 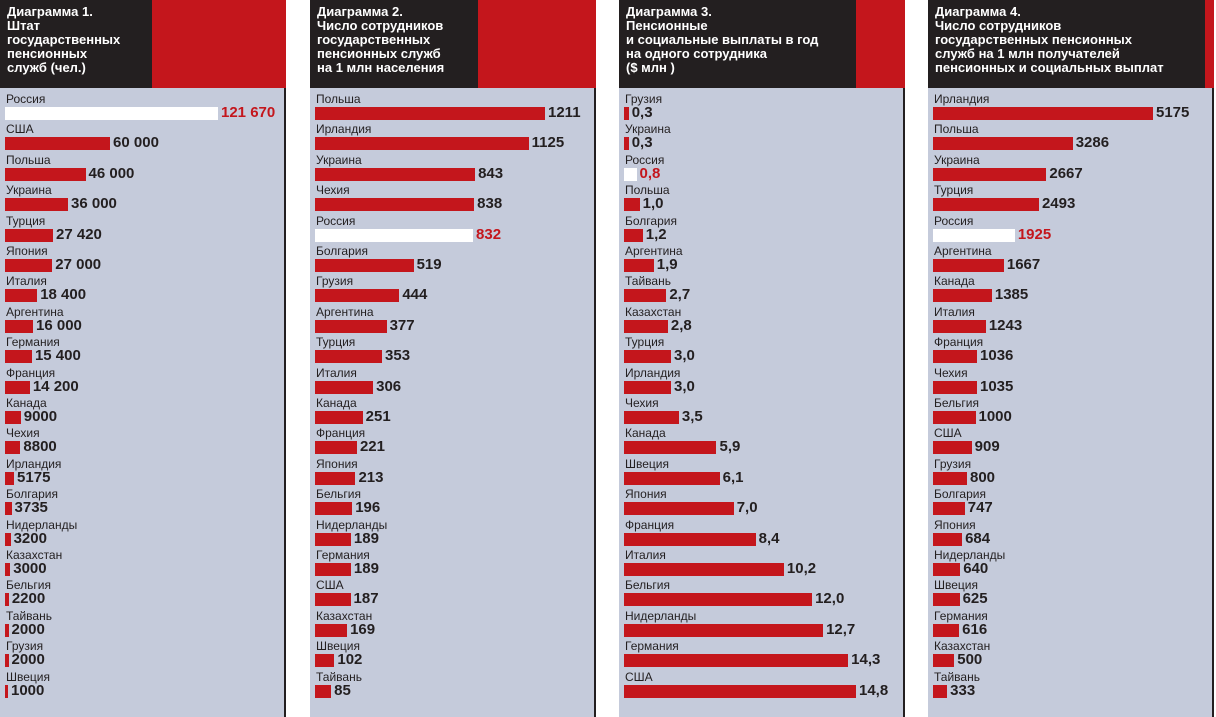 I want to click on bar-row: Канада 5,9, so click(x=761, y=440).